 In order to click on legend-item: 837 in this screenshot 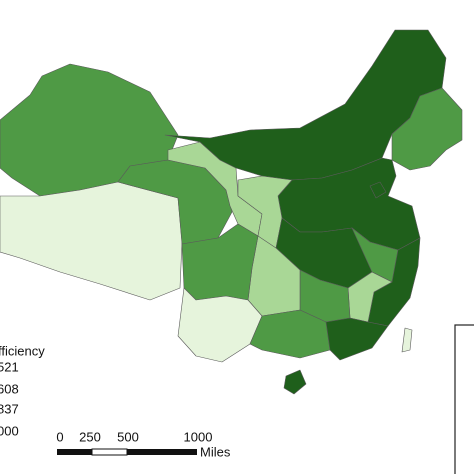, I will do `click(9, 408)`.